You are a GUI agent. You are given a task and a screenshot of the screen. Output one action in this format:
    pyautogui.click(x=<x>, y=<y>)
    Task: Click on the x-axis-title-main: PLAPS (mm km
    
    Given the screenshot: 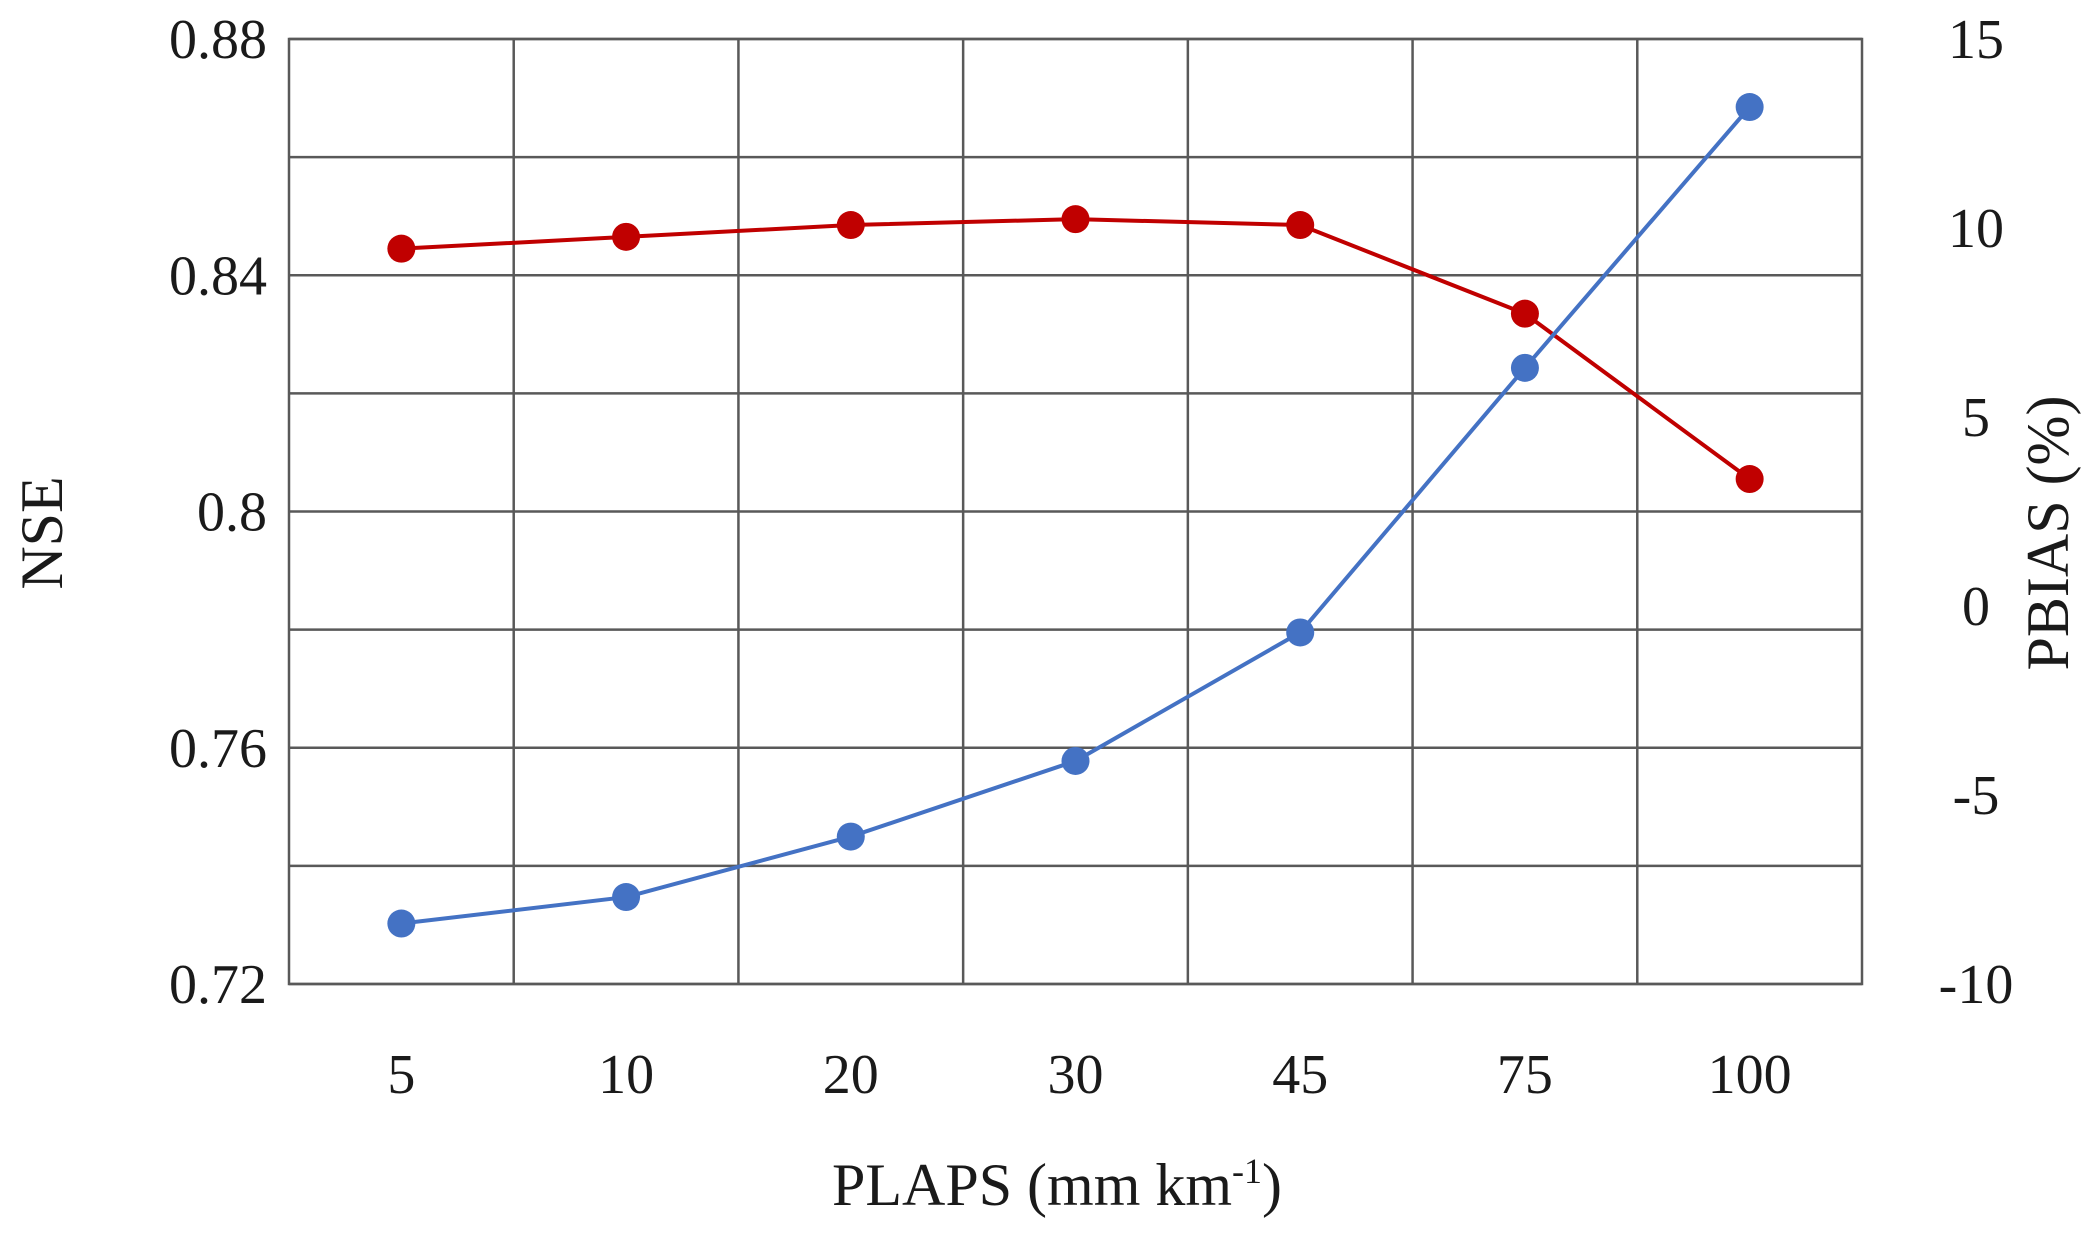 What is the action you would take?
    pyautogui.click(x=1032, y=1185)
    